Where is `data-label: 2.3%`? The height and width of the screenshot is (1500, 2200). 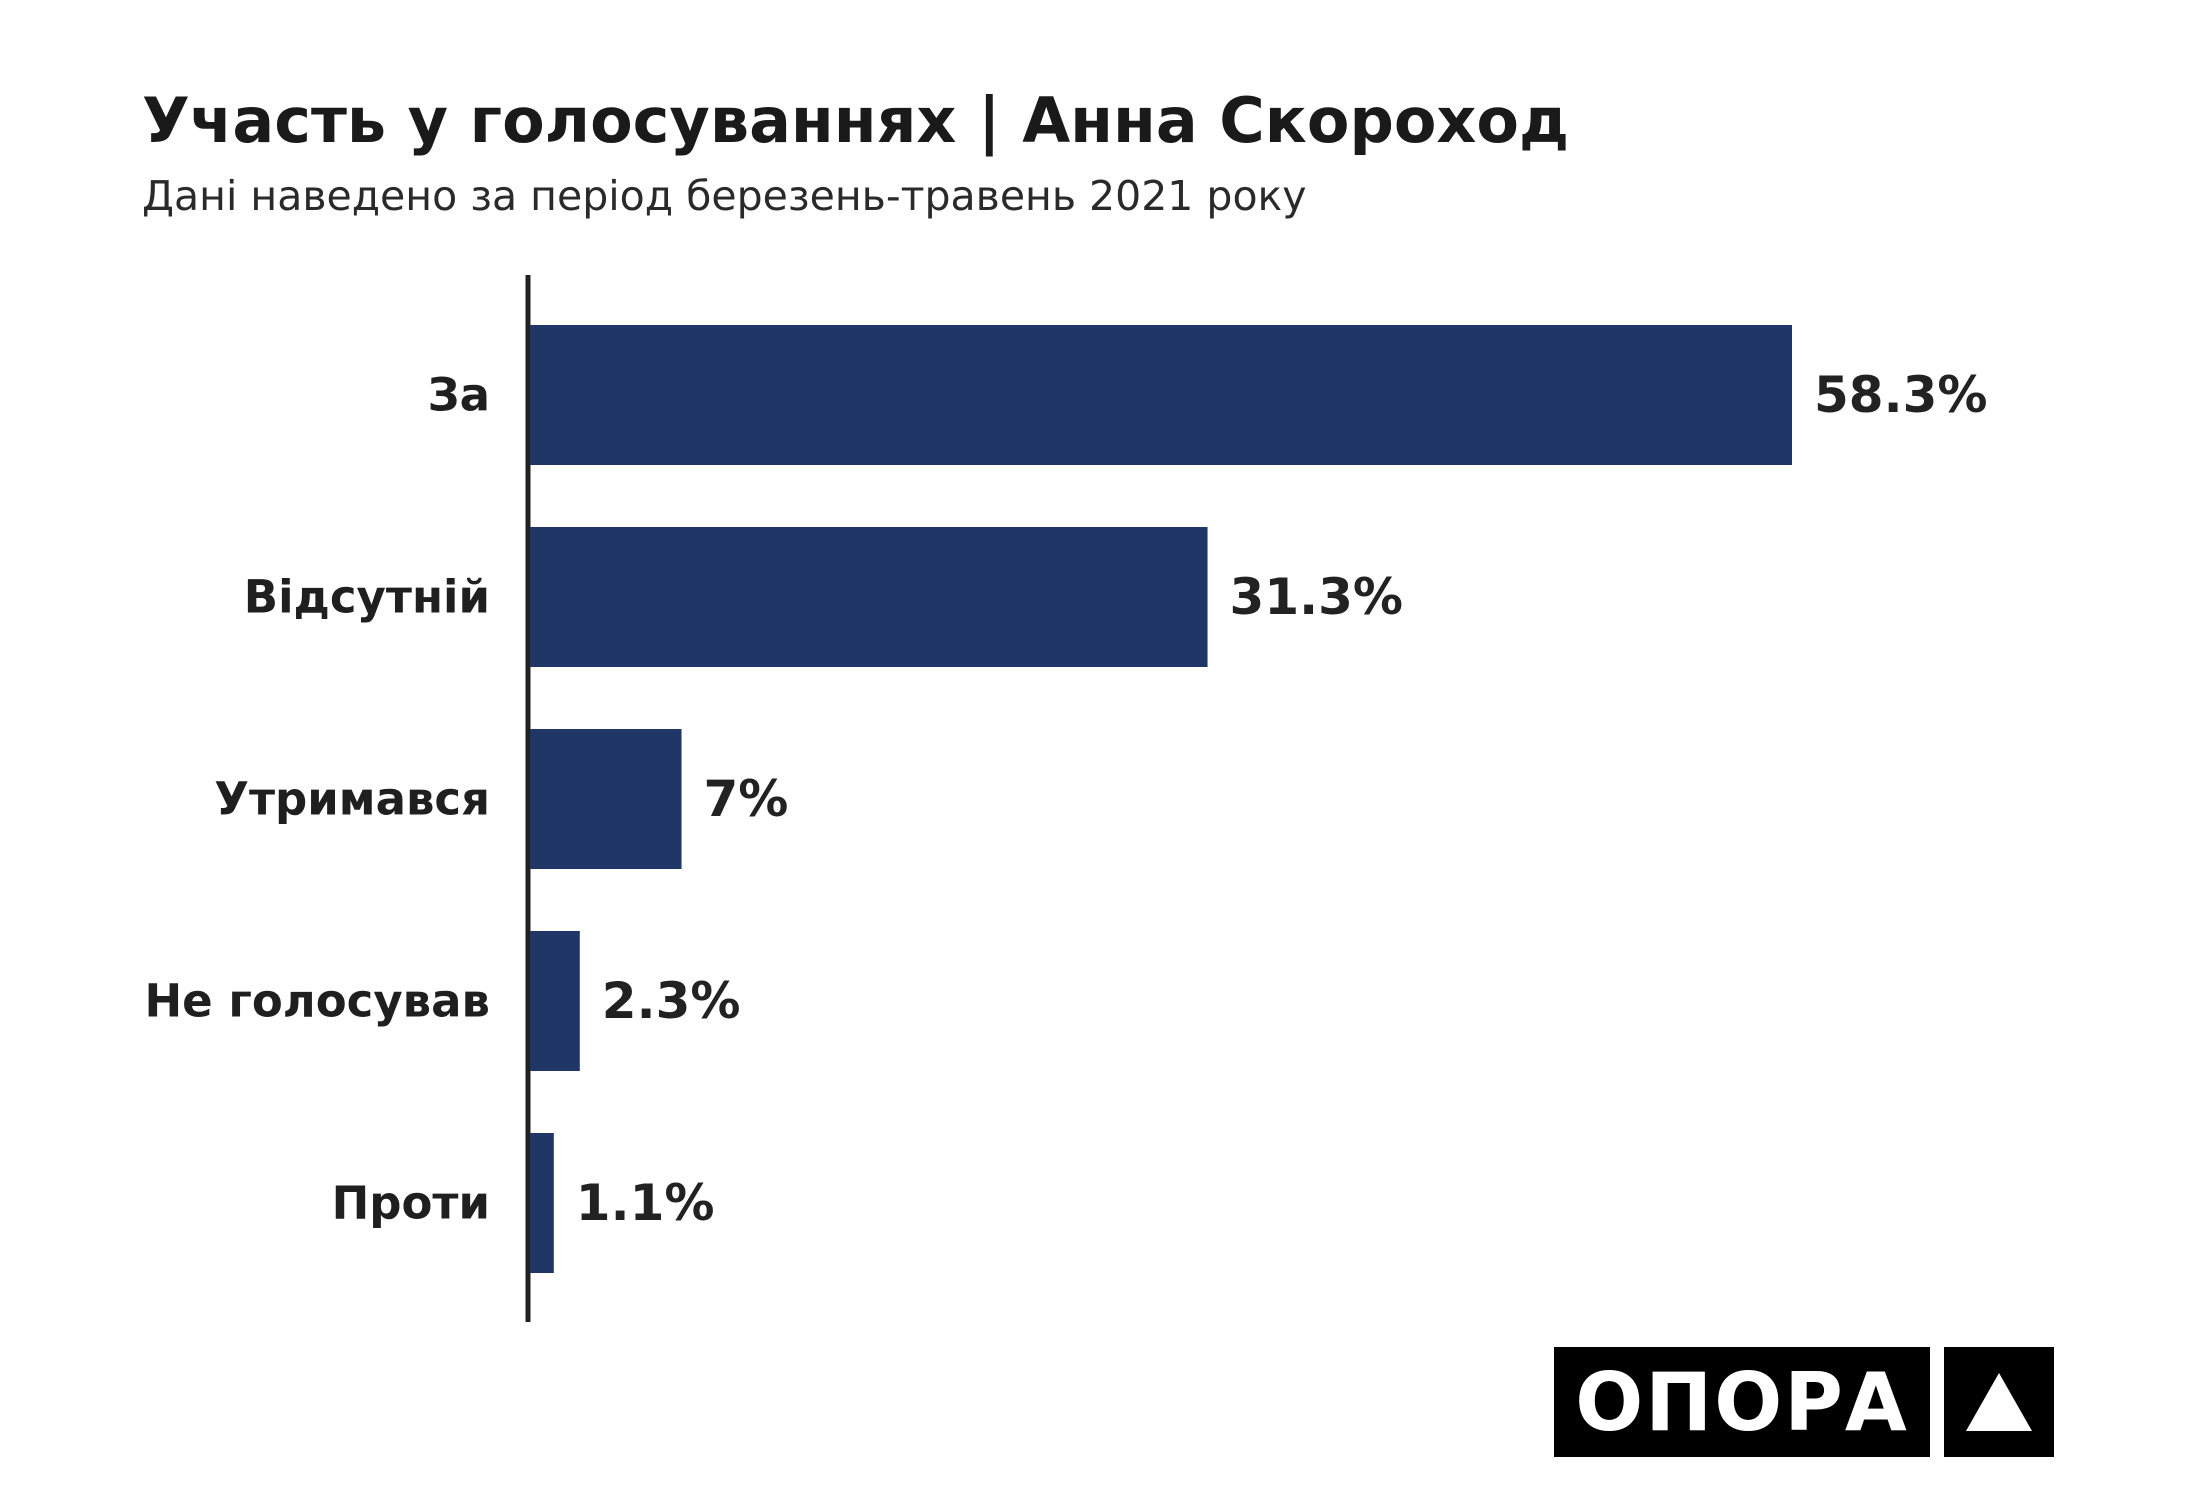
data-label: 2.3% is located at coordinates (671, 1001).